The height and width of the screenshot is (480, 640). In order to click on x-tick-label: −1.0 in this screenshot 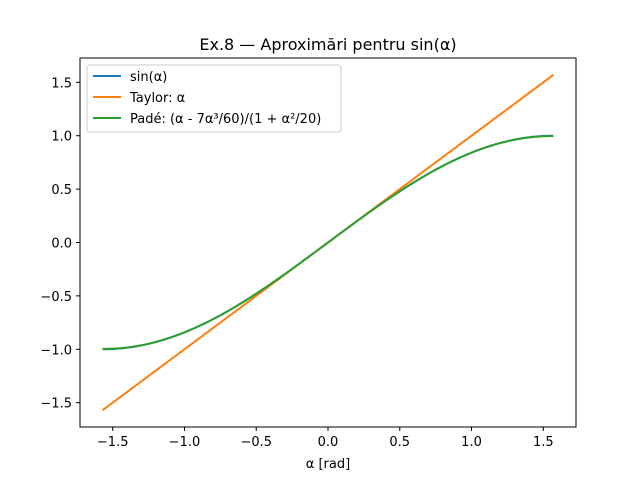, I will do `click(185, 442)`.